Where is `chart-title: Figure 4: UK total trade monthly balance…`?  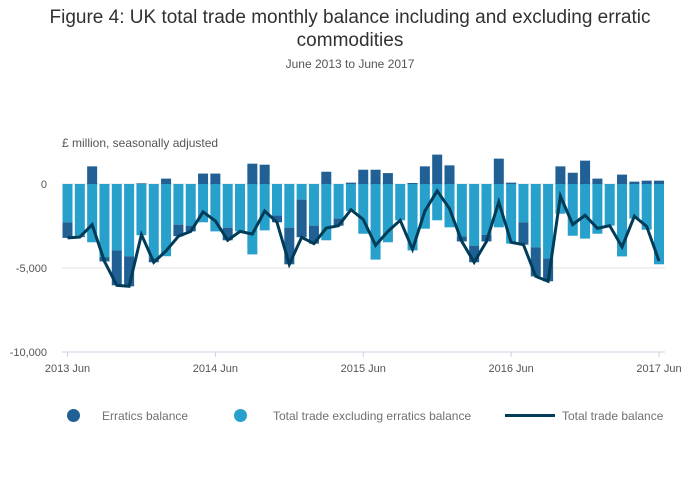
chart-title: Figure 4: UK total trade monthly balance… is located at coordinates (350, 29).